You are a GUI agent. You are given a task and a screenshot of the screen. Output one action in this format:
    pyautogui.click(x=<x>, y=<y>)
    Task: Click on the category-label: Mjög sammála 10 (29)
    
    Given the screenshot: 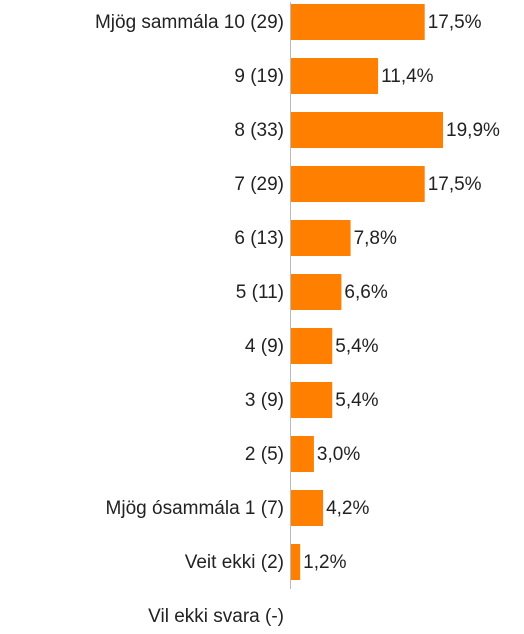 What is the action you would take?
    pyautogui.click(x=189, y=22)
    